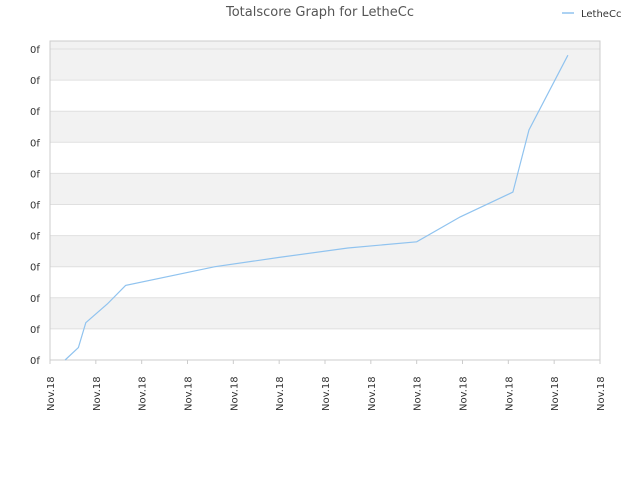 This screenshot has height=480, width=640. Describe the element at coordinates (601, 14) in the screenshot. I see `legend-label: LetheCc` at that location.